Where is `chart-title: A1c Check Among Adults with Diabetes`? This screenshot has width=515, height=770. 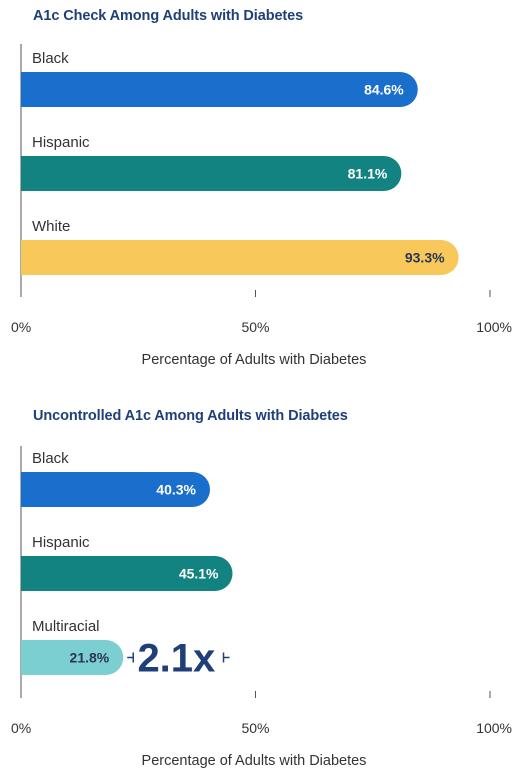
chart-title: A1c Check Among Adults with Diabetes is located at coordinates (168, 16).